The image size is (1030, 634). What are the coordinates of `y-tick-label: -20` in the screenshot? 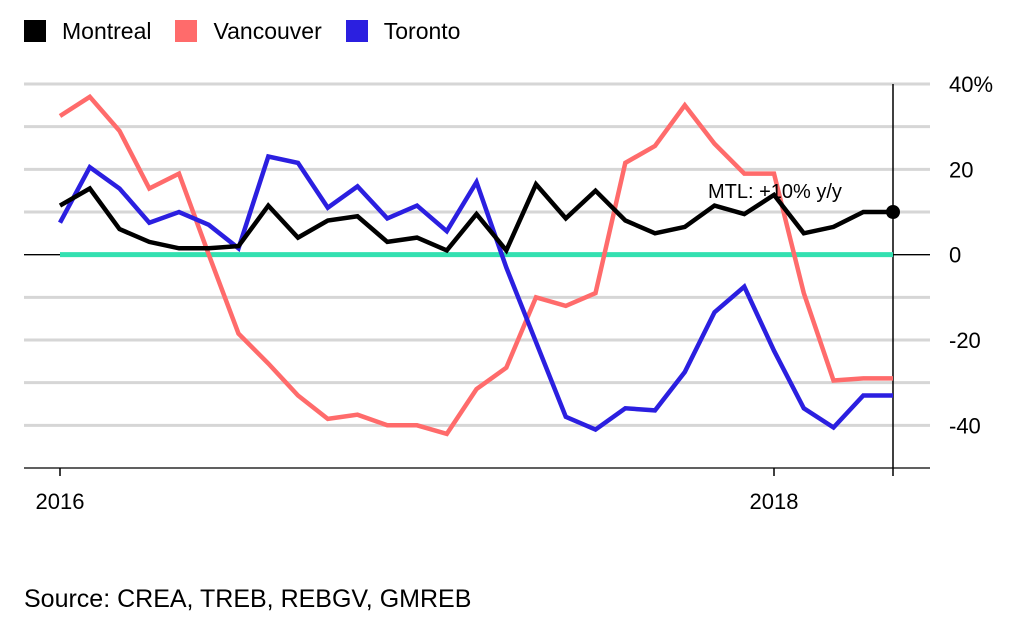 It's located at (965, 340).